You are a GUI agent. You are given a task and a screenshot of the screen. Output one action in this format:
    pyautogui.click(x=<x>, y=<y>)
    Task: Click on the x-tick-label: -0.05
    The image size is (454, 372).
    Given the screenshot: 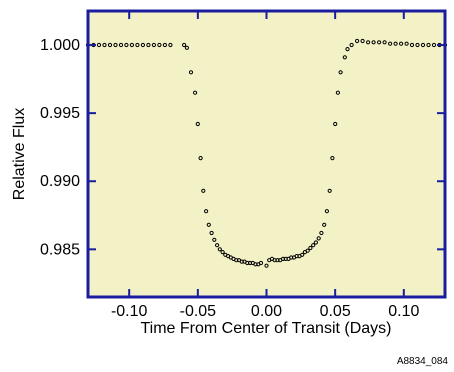 What is the action you would take?
    pyautogui.click(x=198, y=311)
    